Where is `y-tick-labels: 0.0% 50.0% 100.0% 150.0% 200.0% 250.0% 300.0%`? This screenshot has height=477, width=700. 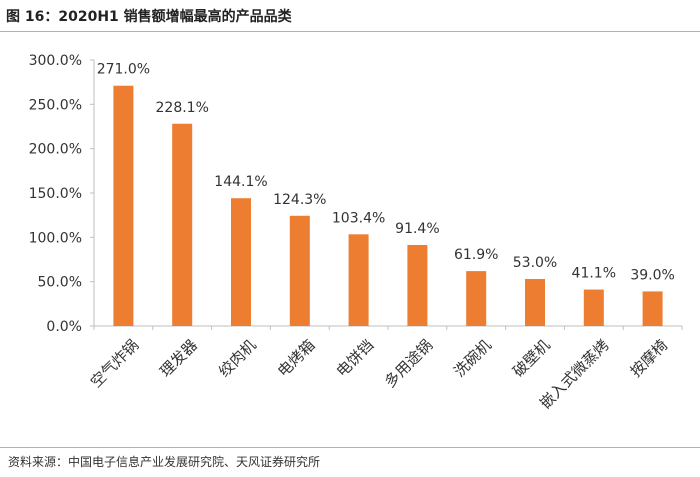 y-tick-labels: 0.0% 50.0% 100.0% 150.0% 200.0% 250.0% 300.0% is located at coordinates (61, 194).